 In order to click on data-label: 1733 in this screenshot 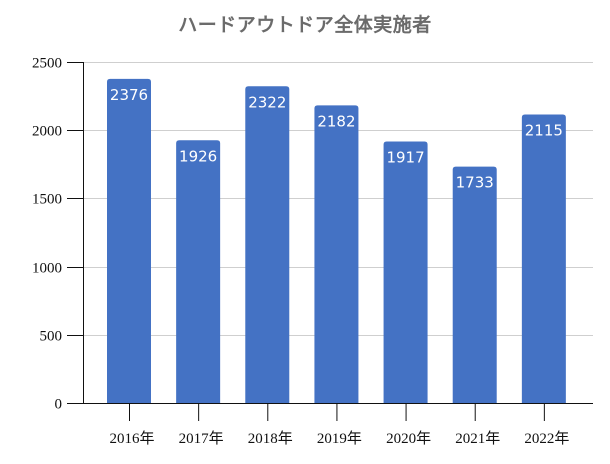, I will do `click(475, 183)`.